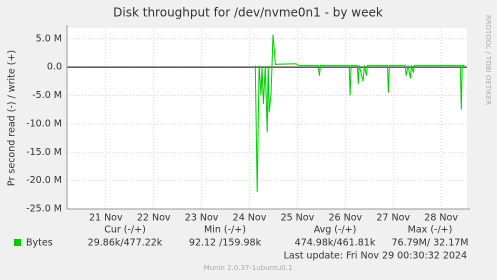  What do you see at coordinates (44, 152) in the screenshot?
I see `y-tick-label: -15.0 M` at bounding box center [44, 152].